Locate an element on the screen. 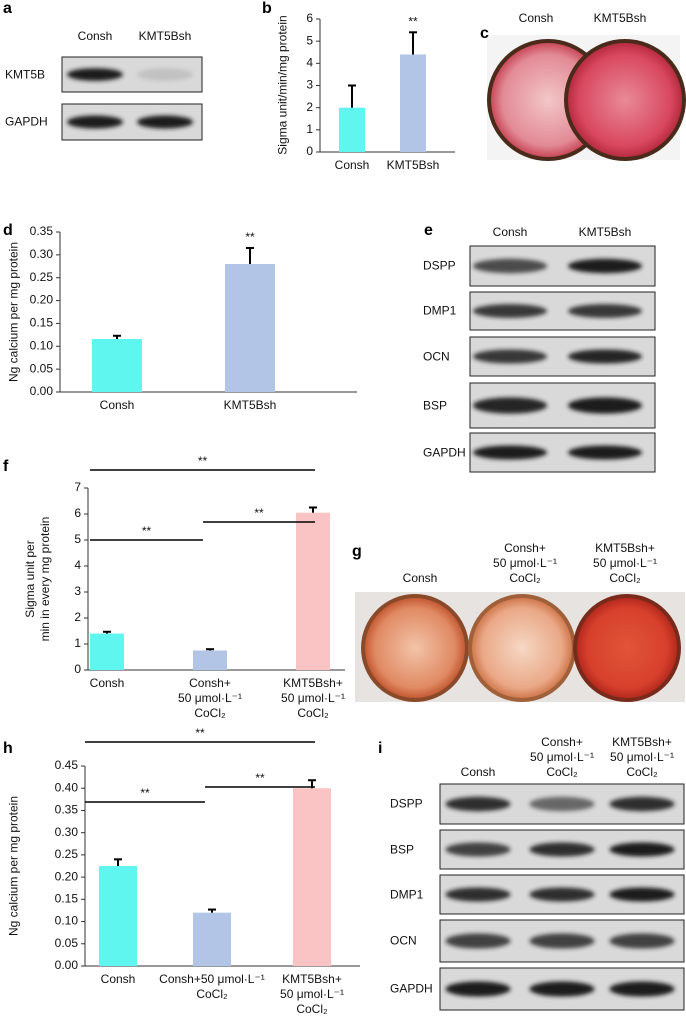  blot-row-label: KMT5B is located at coordinates (25, 74).